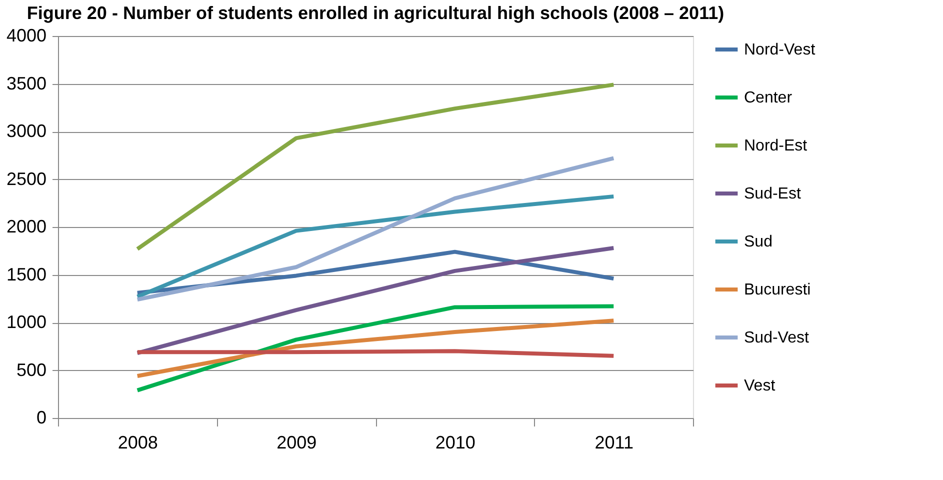 Image resolution: width=943 pixels, height=480 pixels. What do you see at coordinates (26, 274) in the screenshot?
I see `y-tick-label: 1500` at bounding box center [26, 274].